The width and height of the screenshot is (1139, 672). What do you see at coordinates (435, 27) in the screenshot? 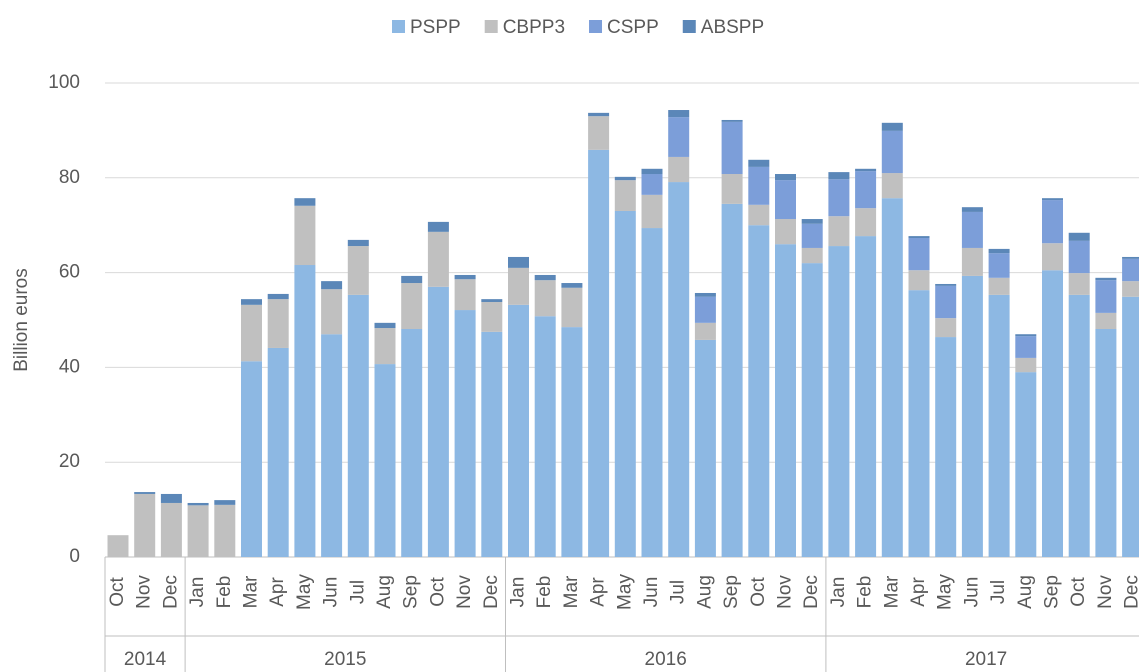
I see `legend-label: PSPP` at bounding box center [435, 27].